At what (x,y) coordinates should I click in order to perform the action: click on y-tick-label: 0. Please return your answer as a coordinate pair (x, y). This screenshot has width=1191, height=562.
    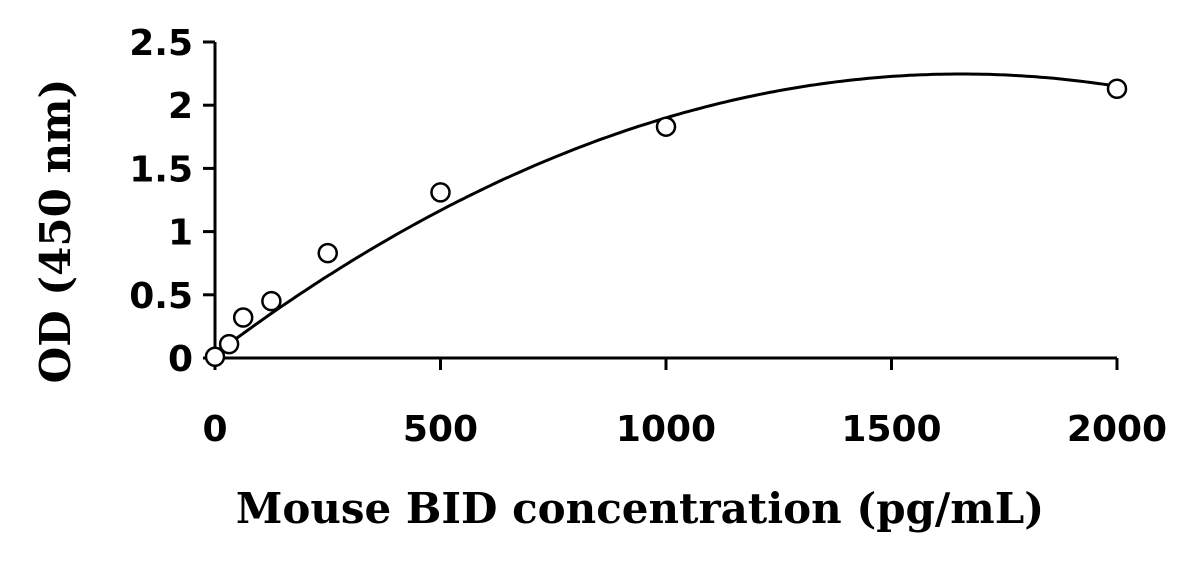
    Looking at the image, I should click on (180, 359).